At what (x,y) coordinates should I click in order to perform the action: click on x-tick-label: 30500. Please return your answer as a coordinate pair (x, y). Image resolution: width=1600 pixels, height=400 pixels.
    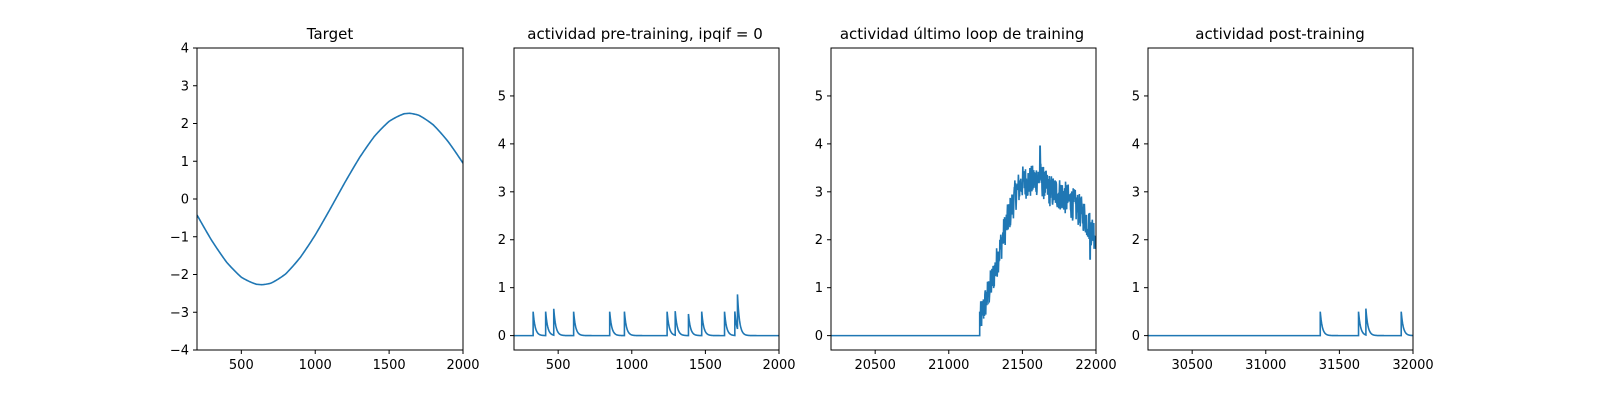
    Looking at the image, I should click on (1191, 365).